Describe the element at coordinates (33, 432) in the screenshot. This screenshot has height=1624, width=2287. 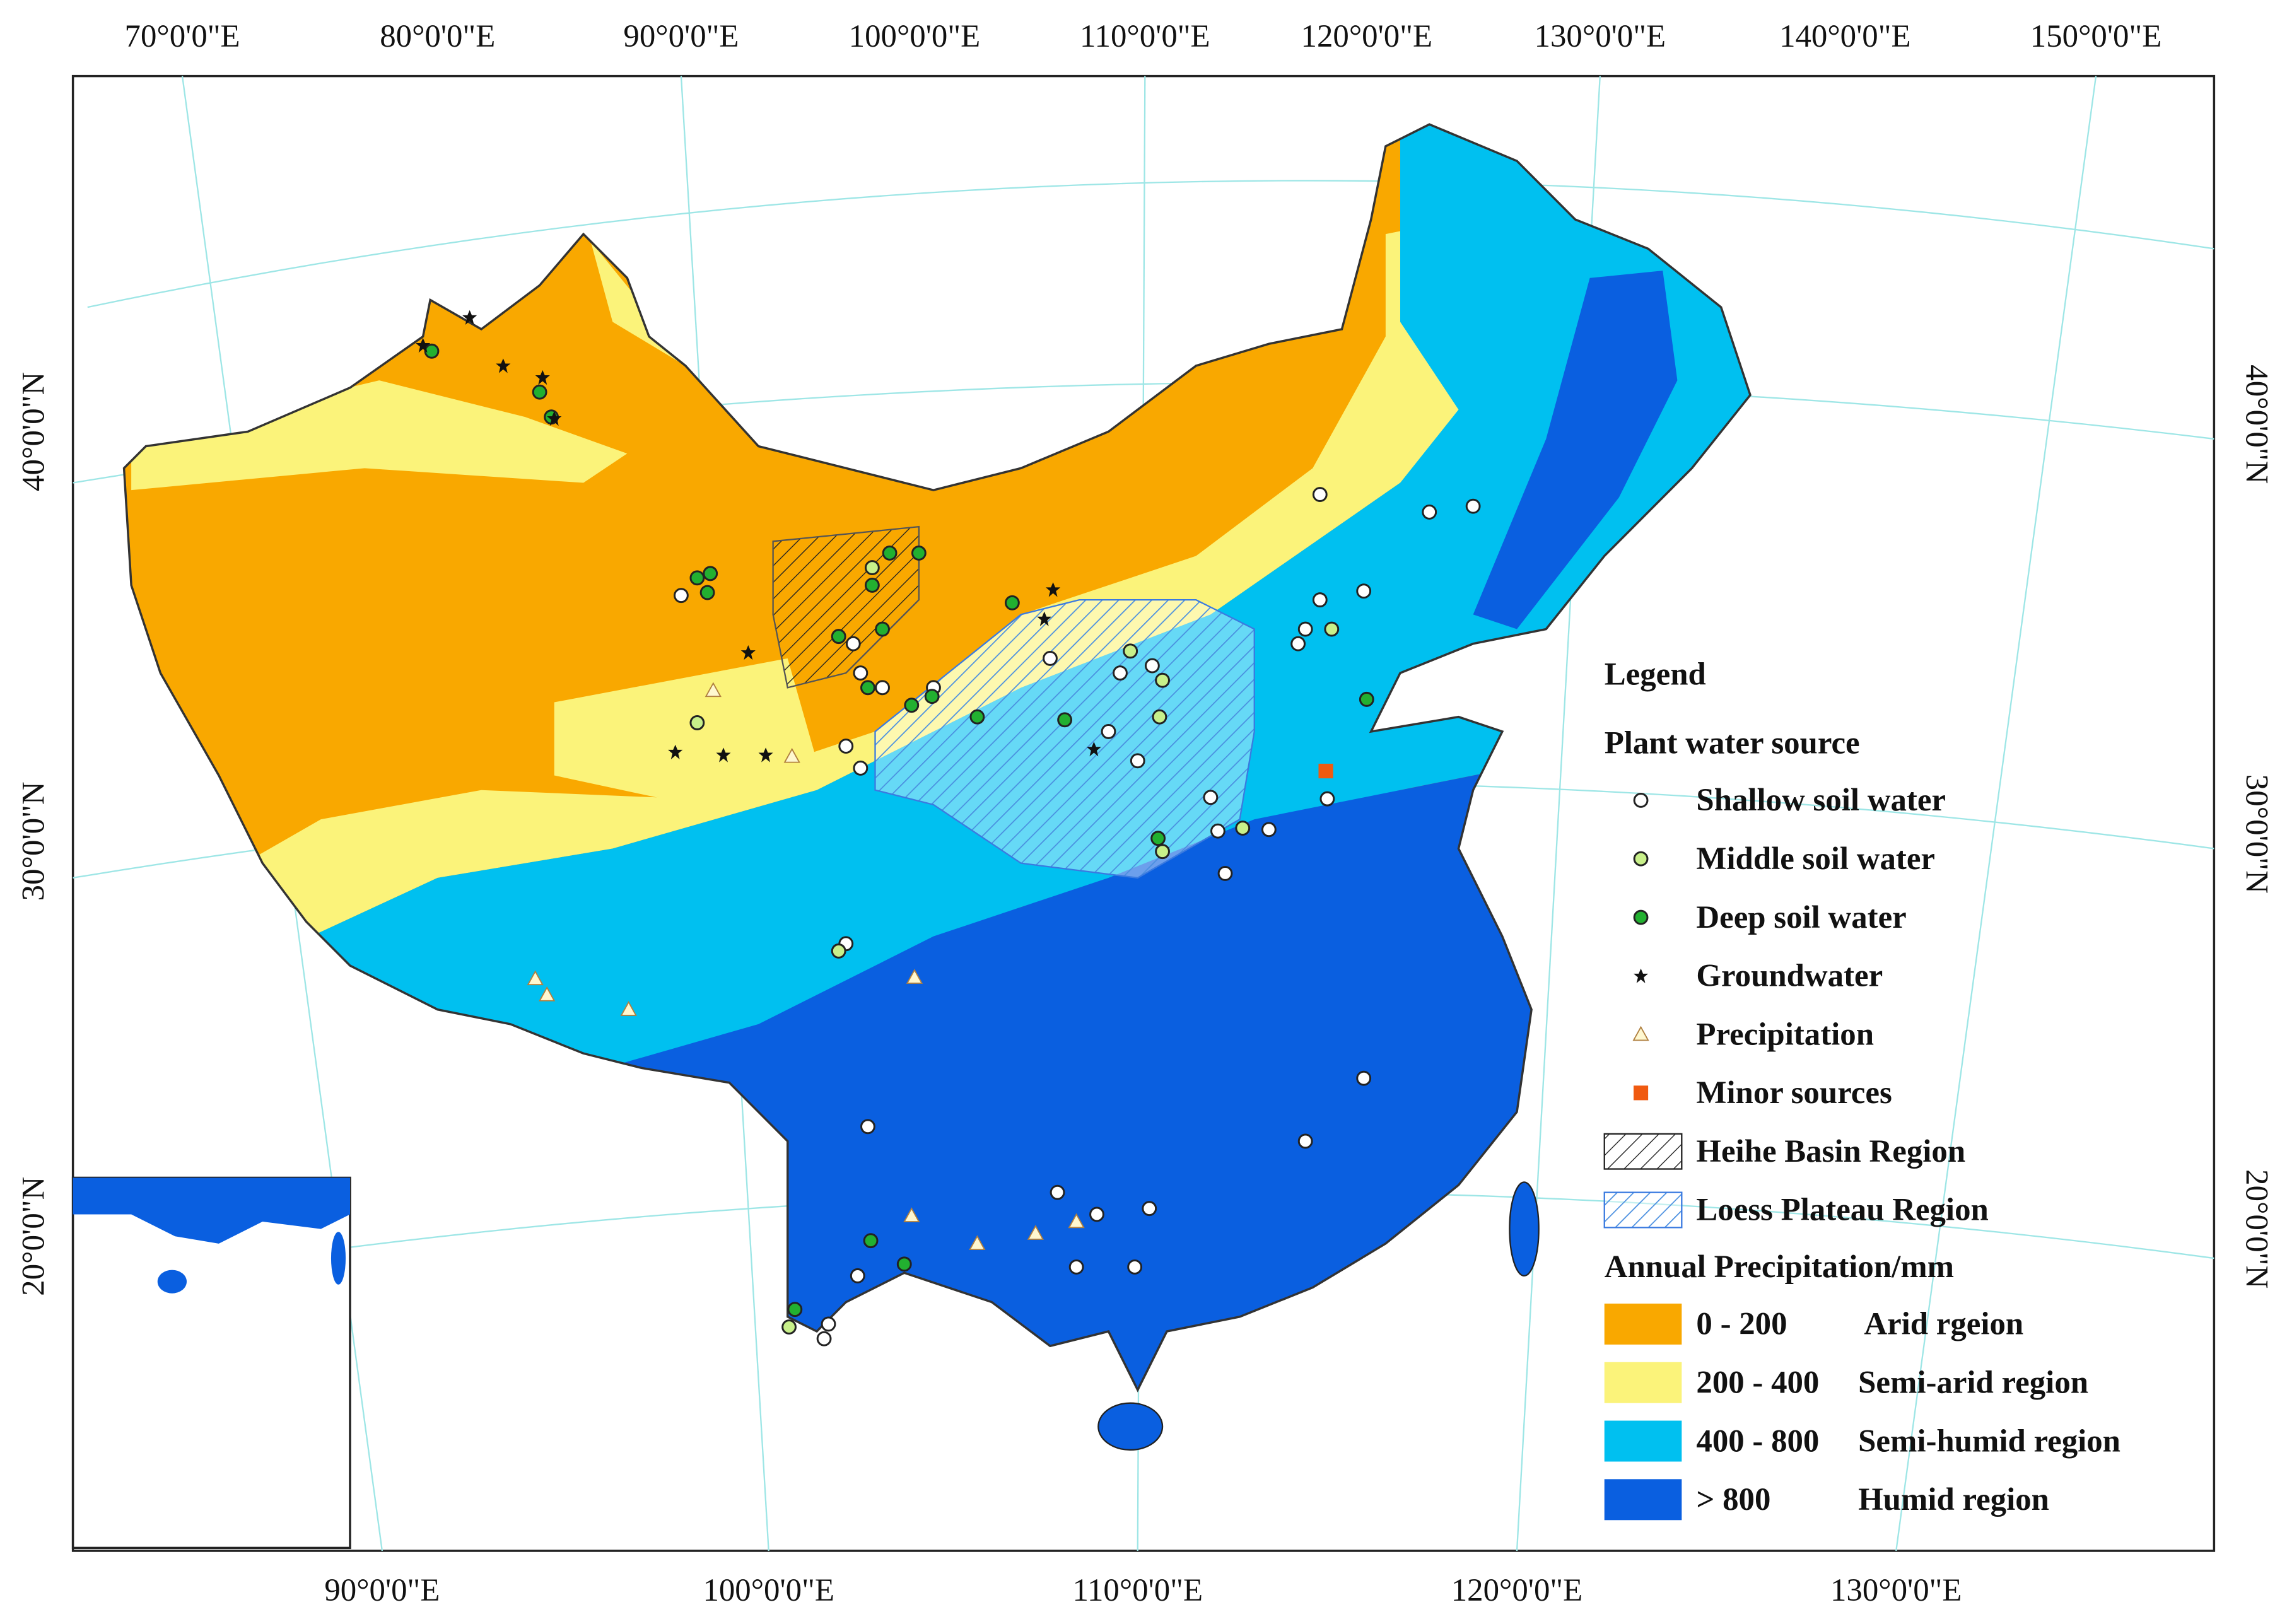
I see `left-lat-label: 40°0'0"N` at that location.